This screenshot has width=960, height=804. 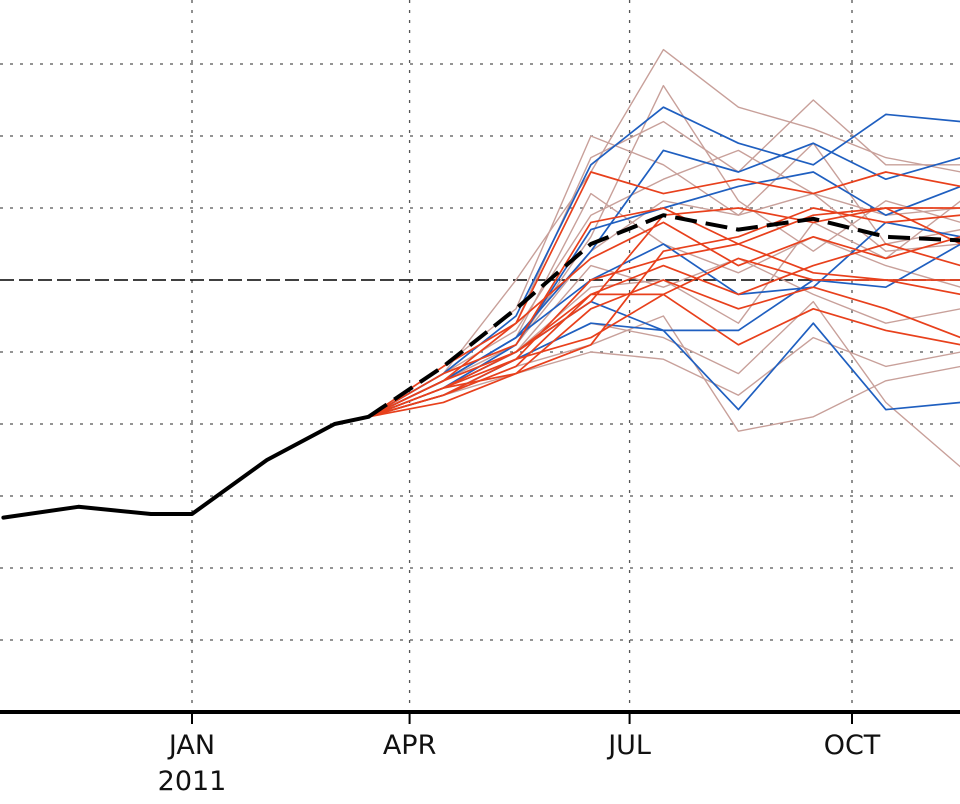 What do you see at coordinates (410, 745) in the screenshot?
I see `x-tick-label: APR` at bounding box center [410, 745].